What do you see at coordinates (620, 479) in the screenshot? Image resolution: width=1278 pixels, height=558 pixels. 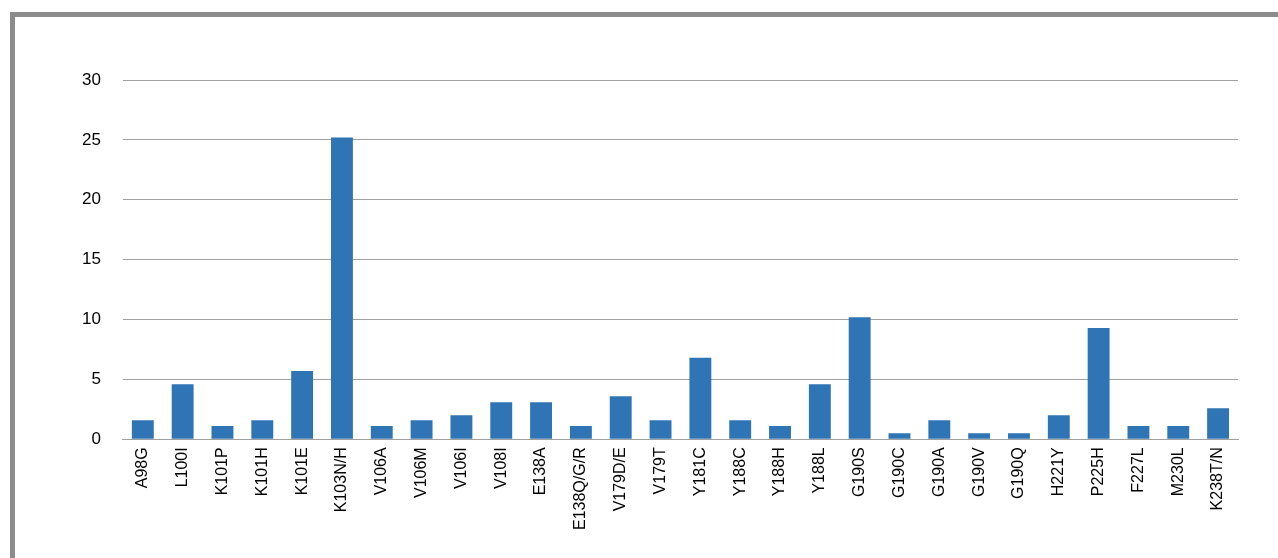 I see `x-tick-label: V179D/E` at bounding box center [620, 479].